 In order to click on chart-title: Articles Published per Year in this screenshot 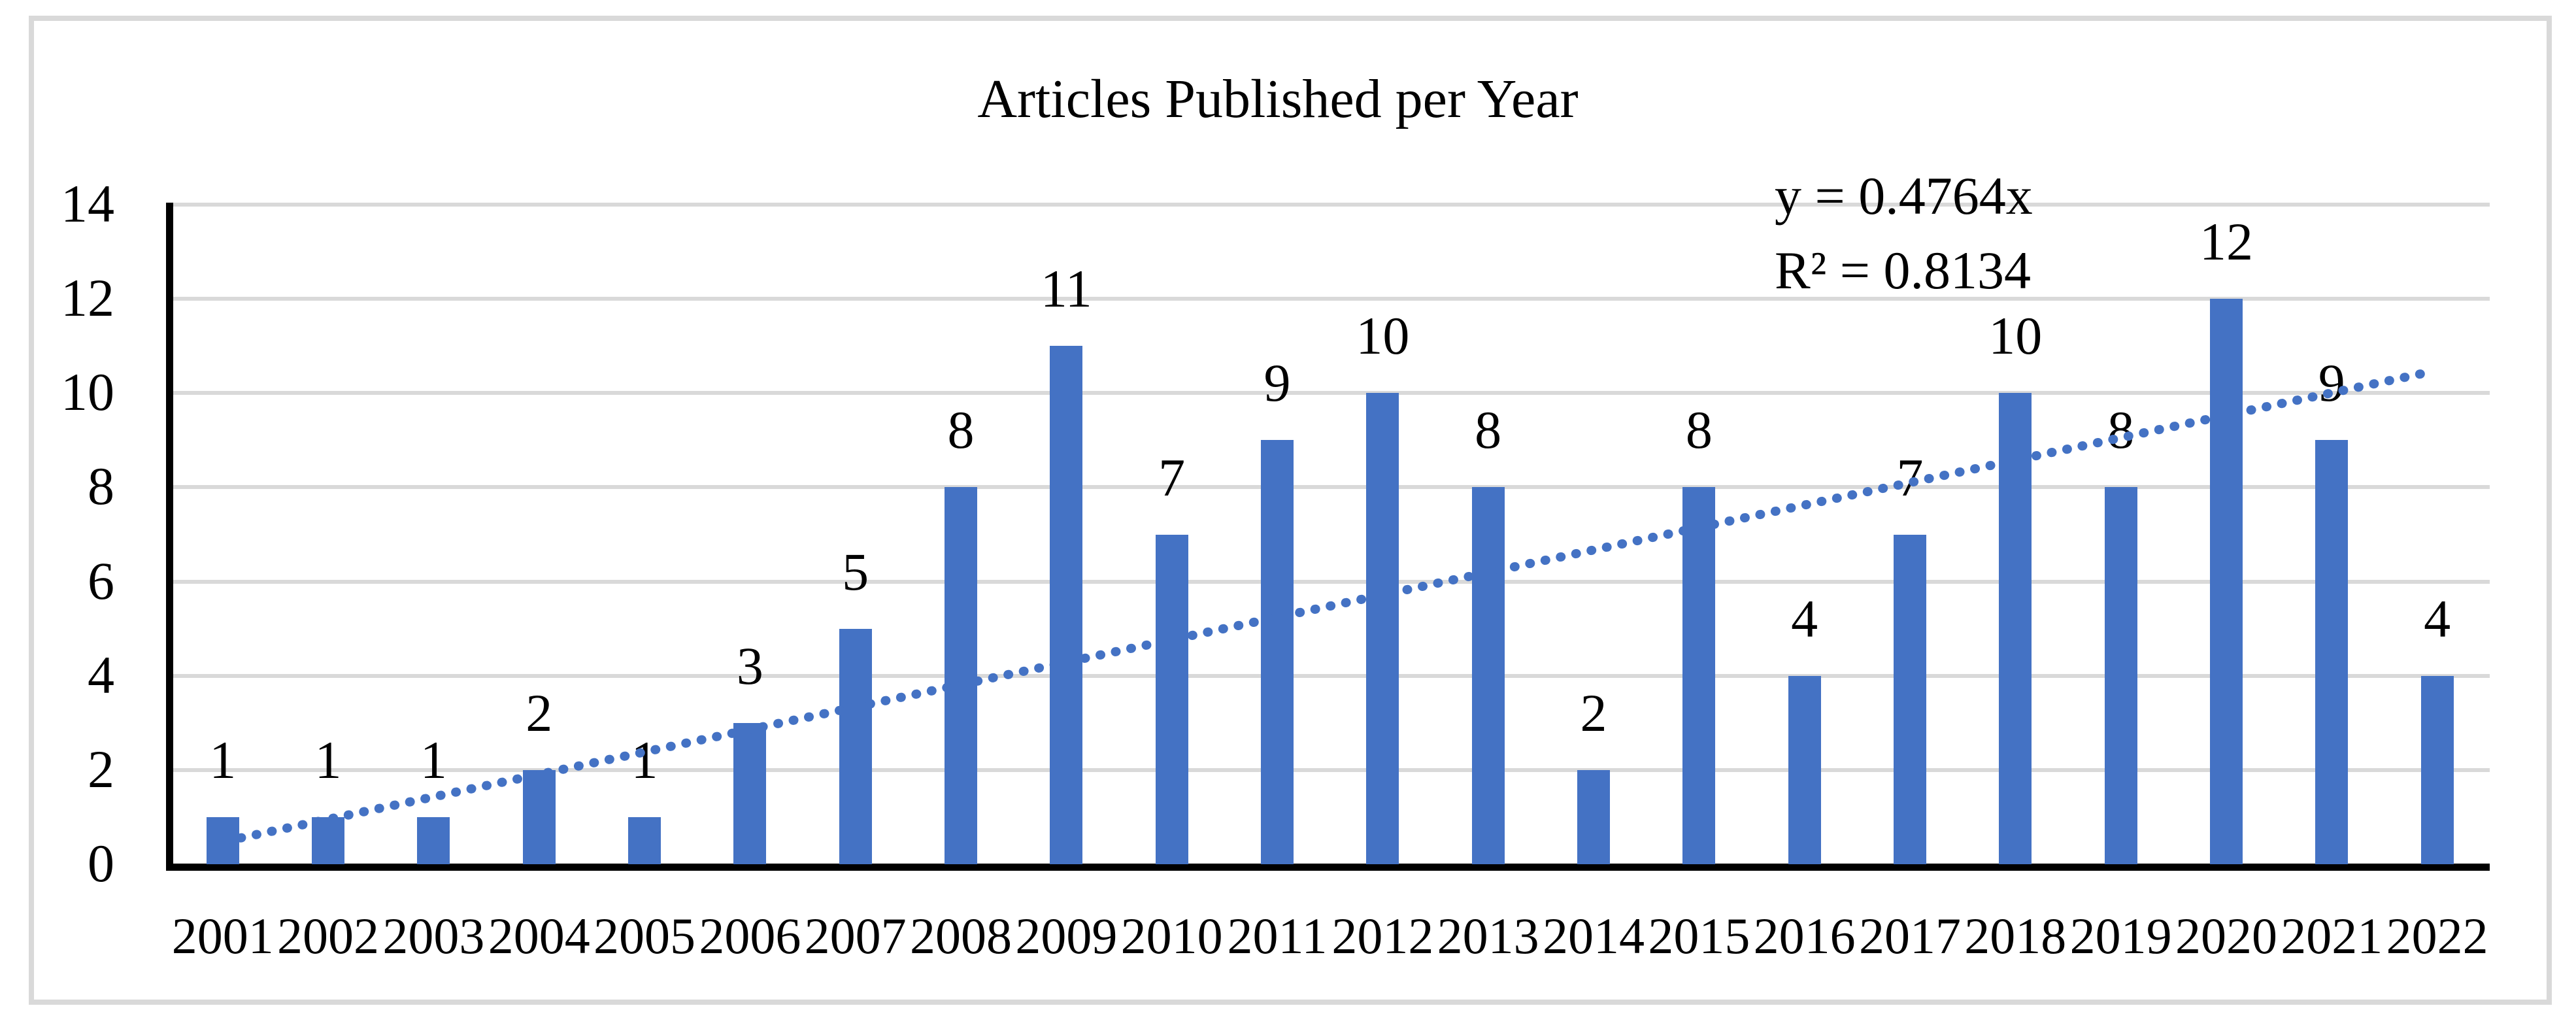, I will do `click(1278, 99)`.